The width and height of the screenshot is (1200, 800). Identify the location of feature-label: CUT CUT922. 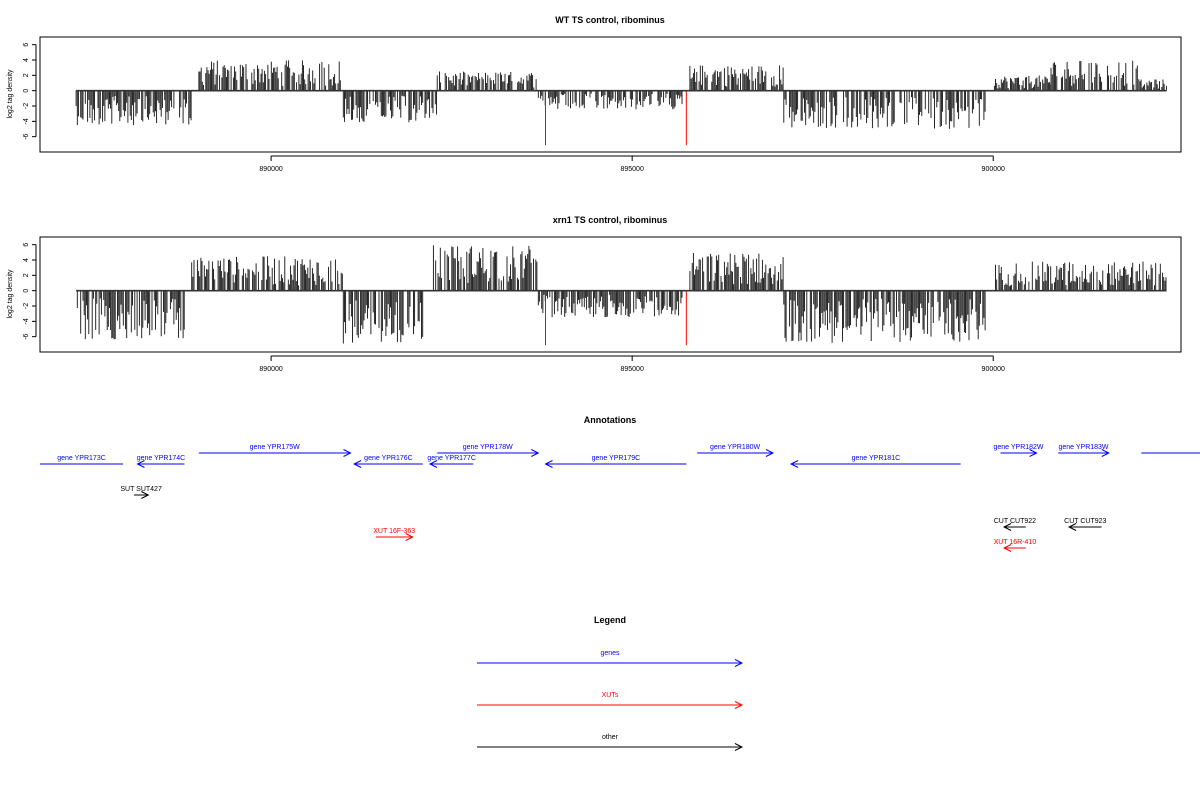
(1015, 521).